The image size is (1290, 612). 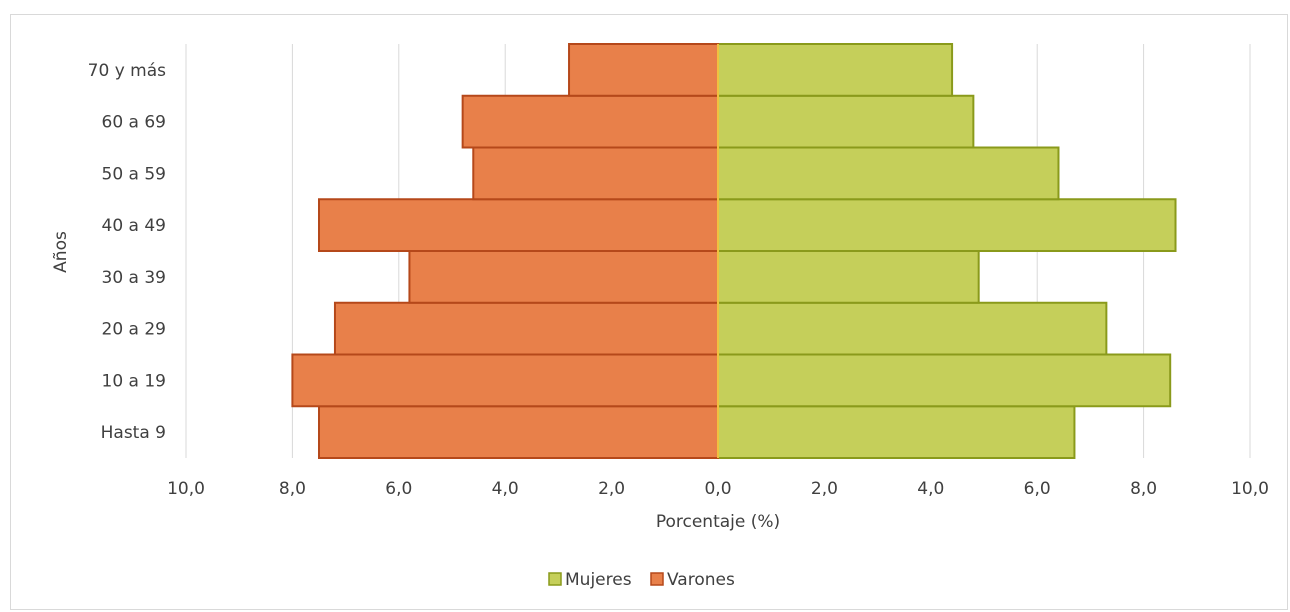 What do you see at coordinates (134, 123) in the screenshot?
I see `y-tick-label: 60 a 69` at bounding box center [134, 123].